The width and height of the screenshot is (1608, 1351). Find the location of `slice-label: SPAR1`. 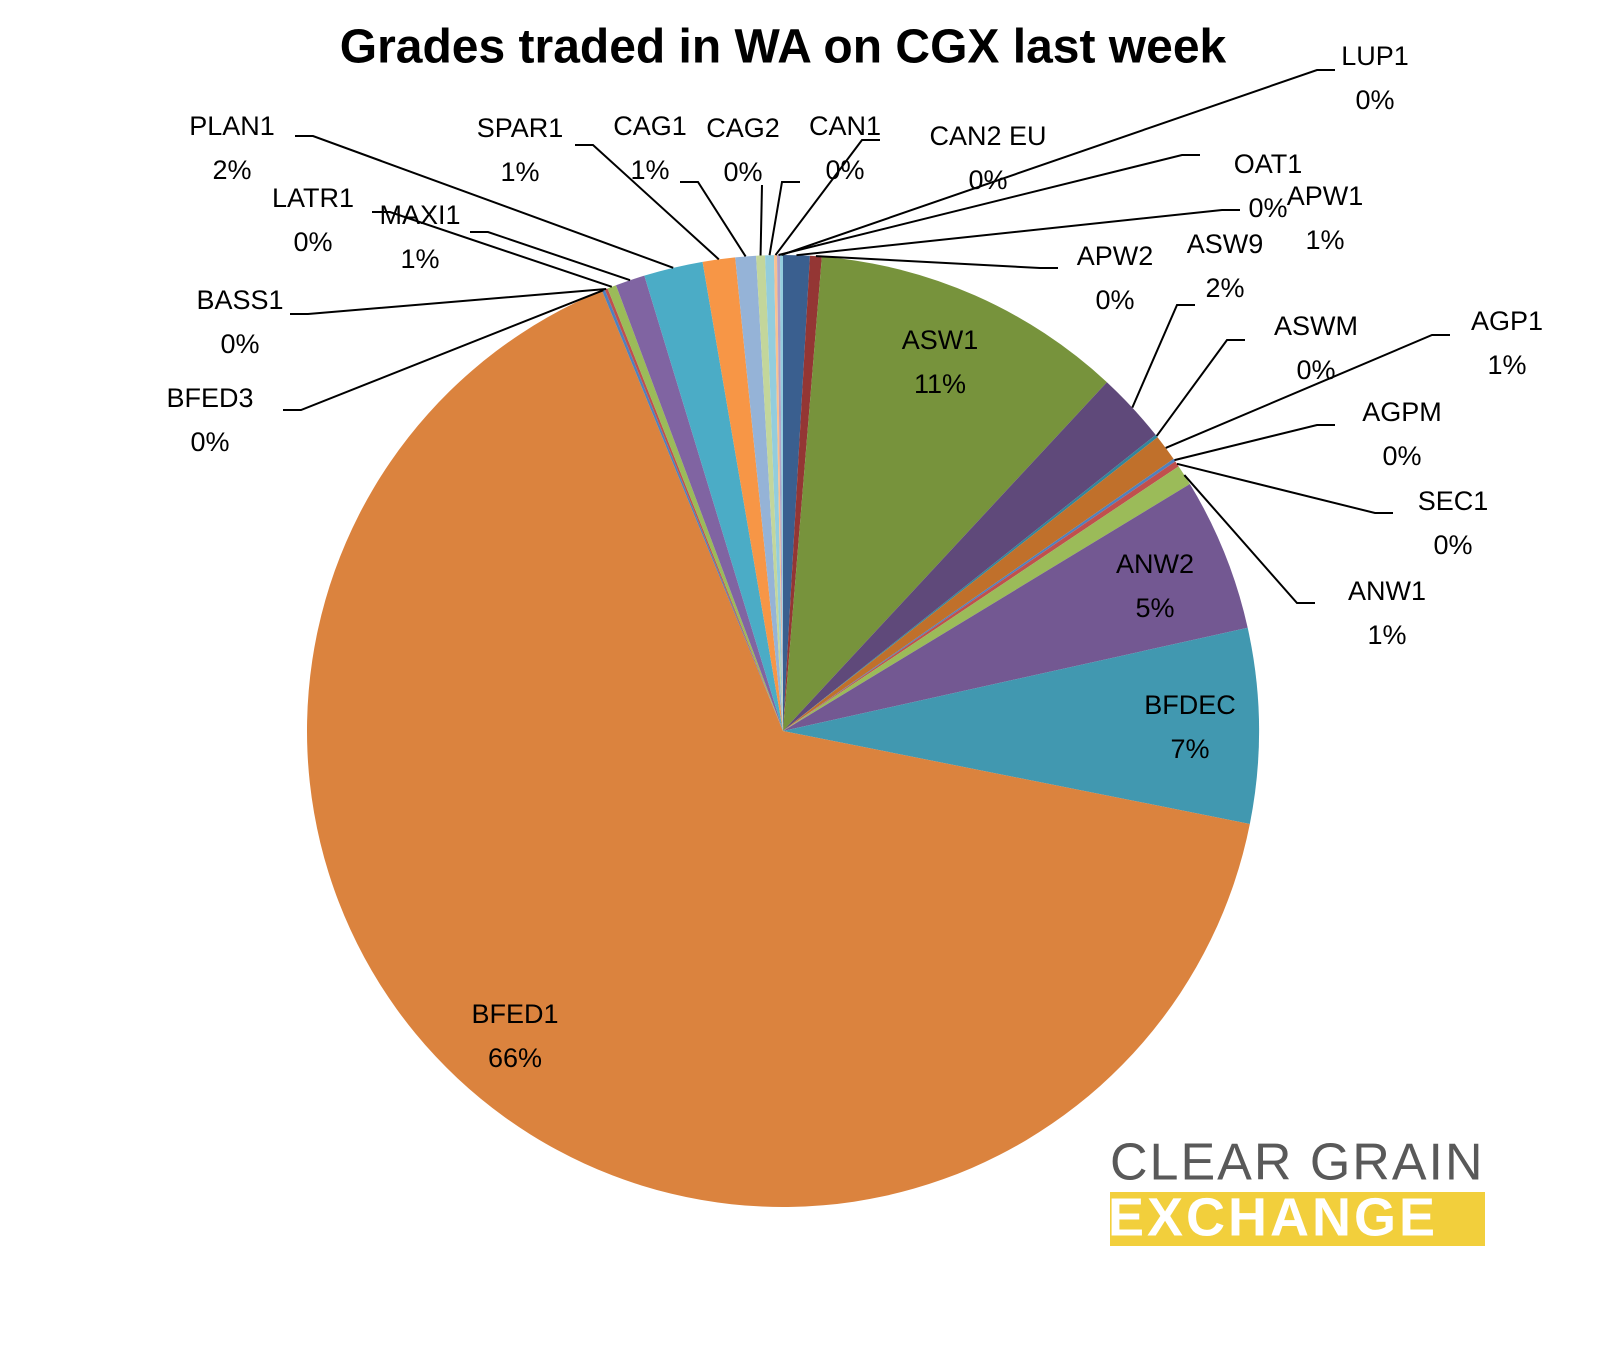

slice-label: SPAR1 is located at coordinates (520, 128).